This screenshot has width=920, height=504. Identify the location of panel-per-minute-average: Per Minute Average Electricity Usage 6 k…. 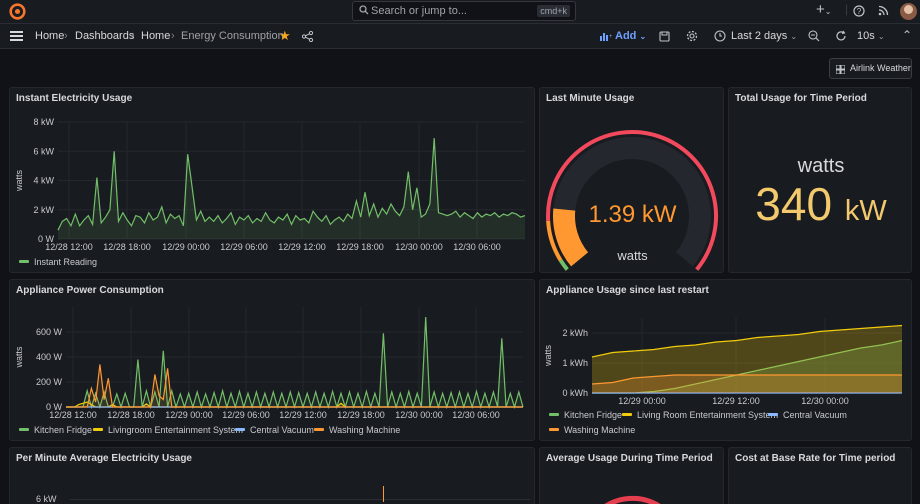
(272, 475).